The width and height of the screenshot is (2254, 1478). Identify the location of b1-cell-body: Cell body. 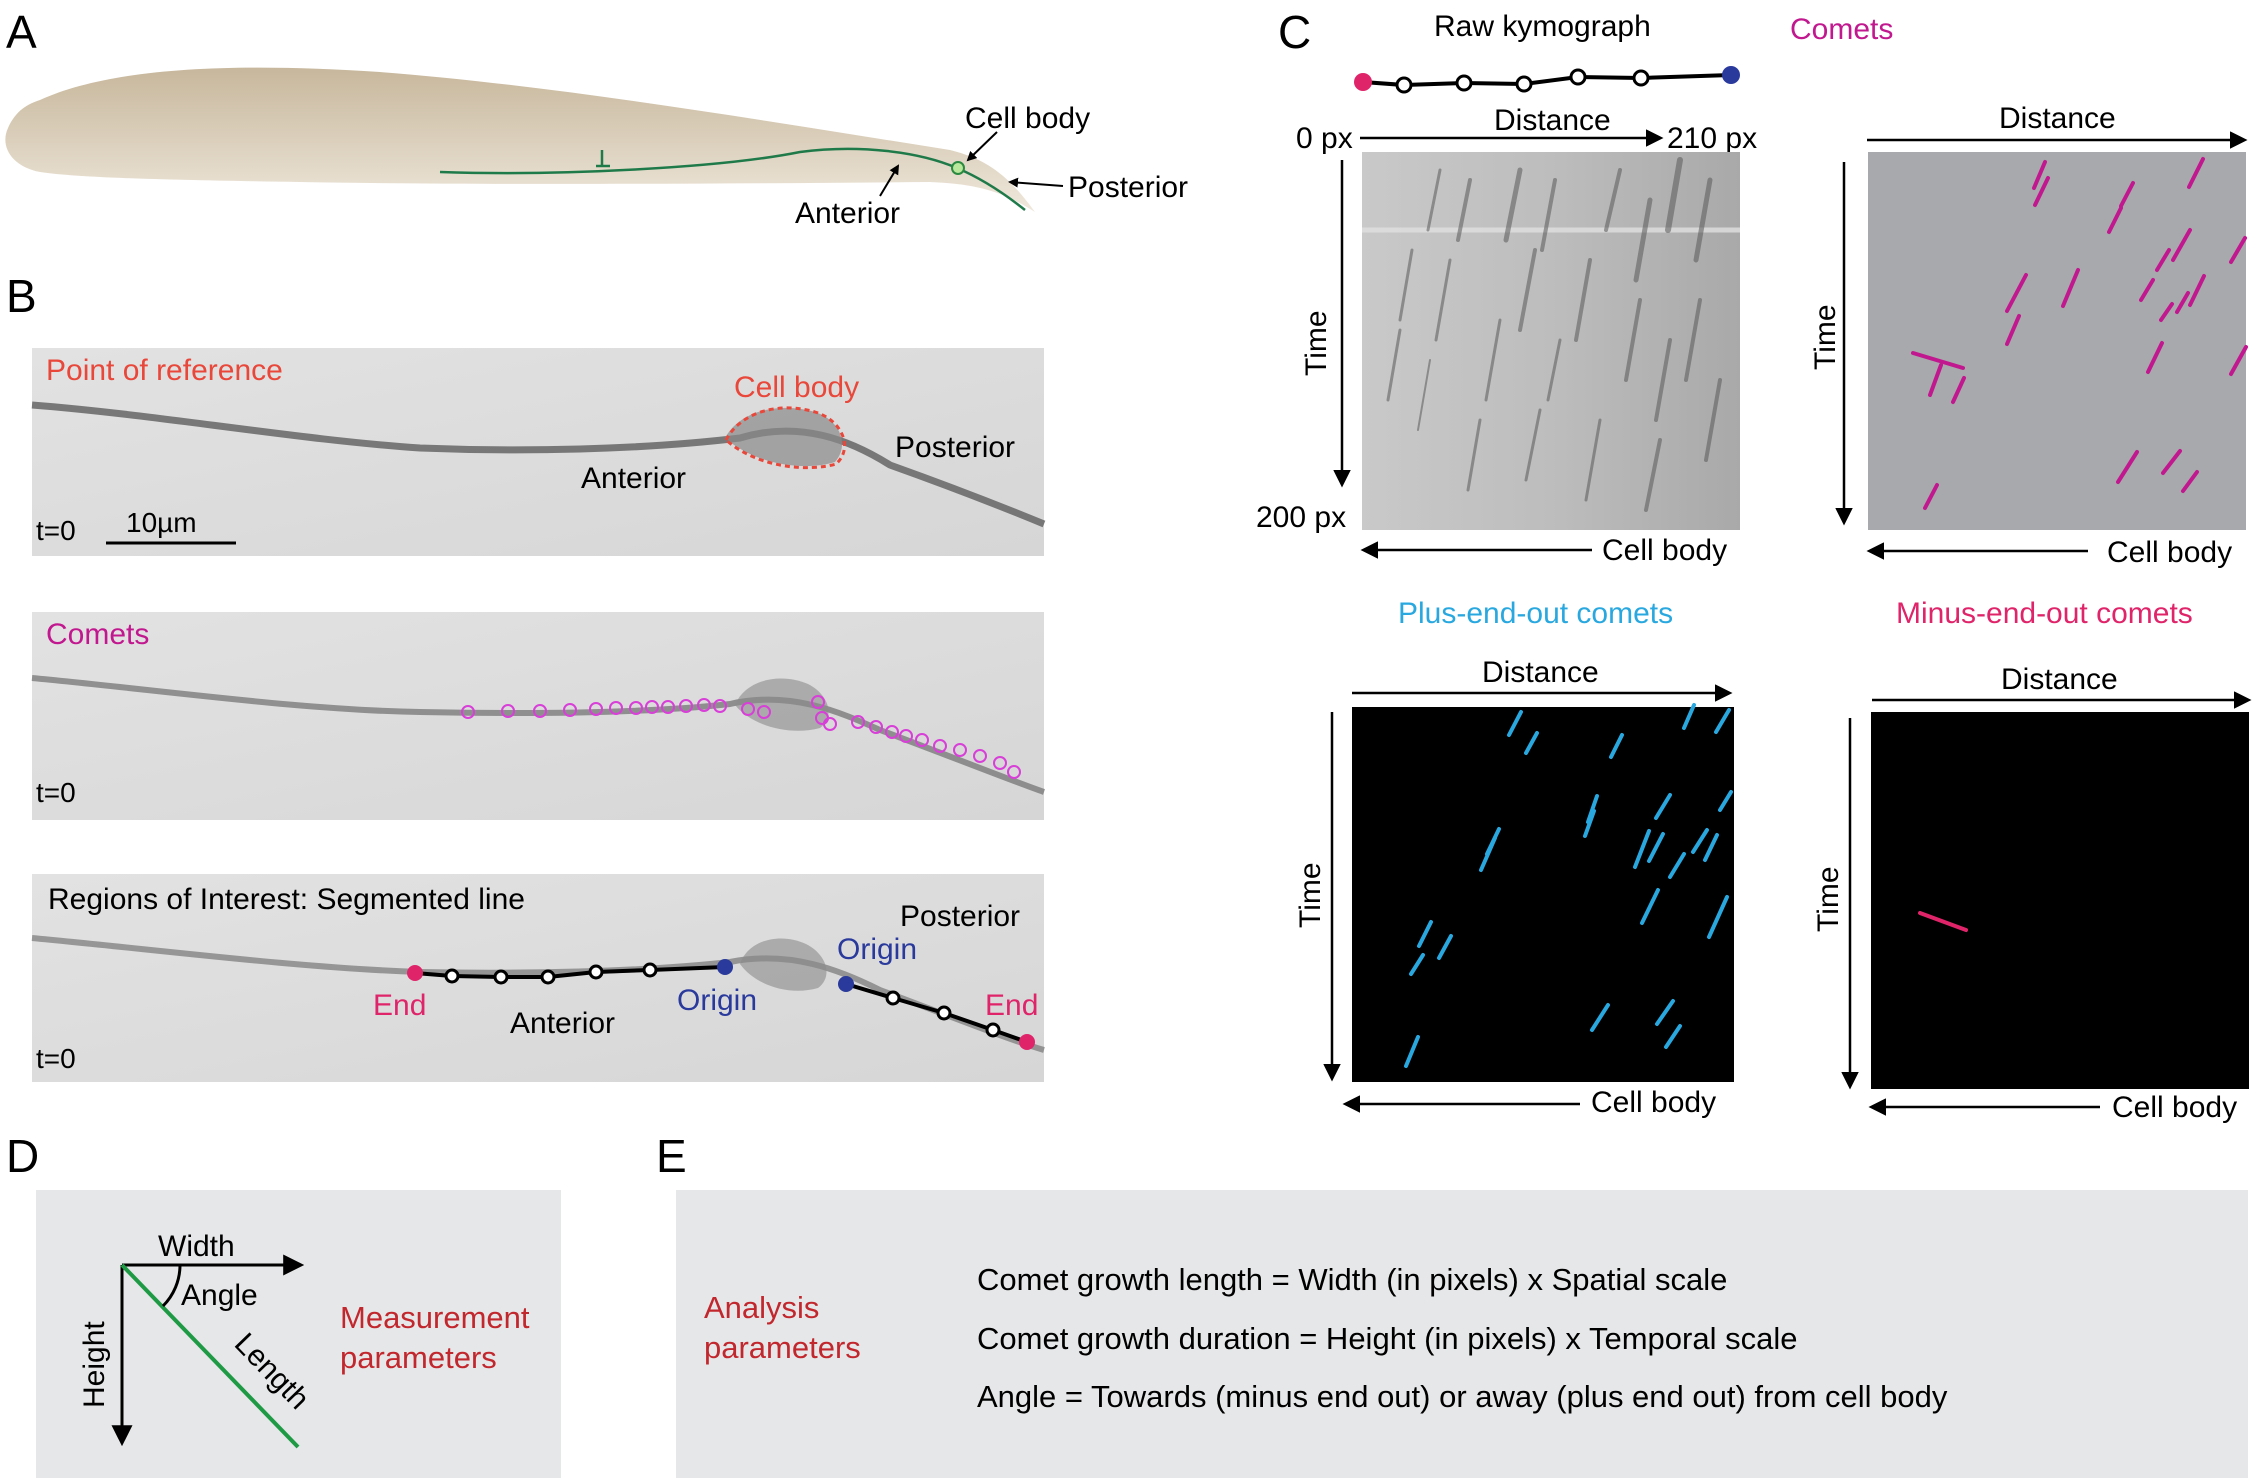
(796, 387).